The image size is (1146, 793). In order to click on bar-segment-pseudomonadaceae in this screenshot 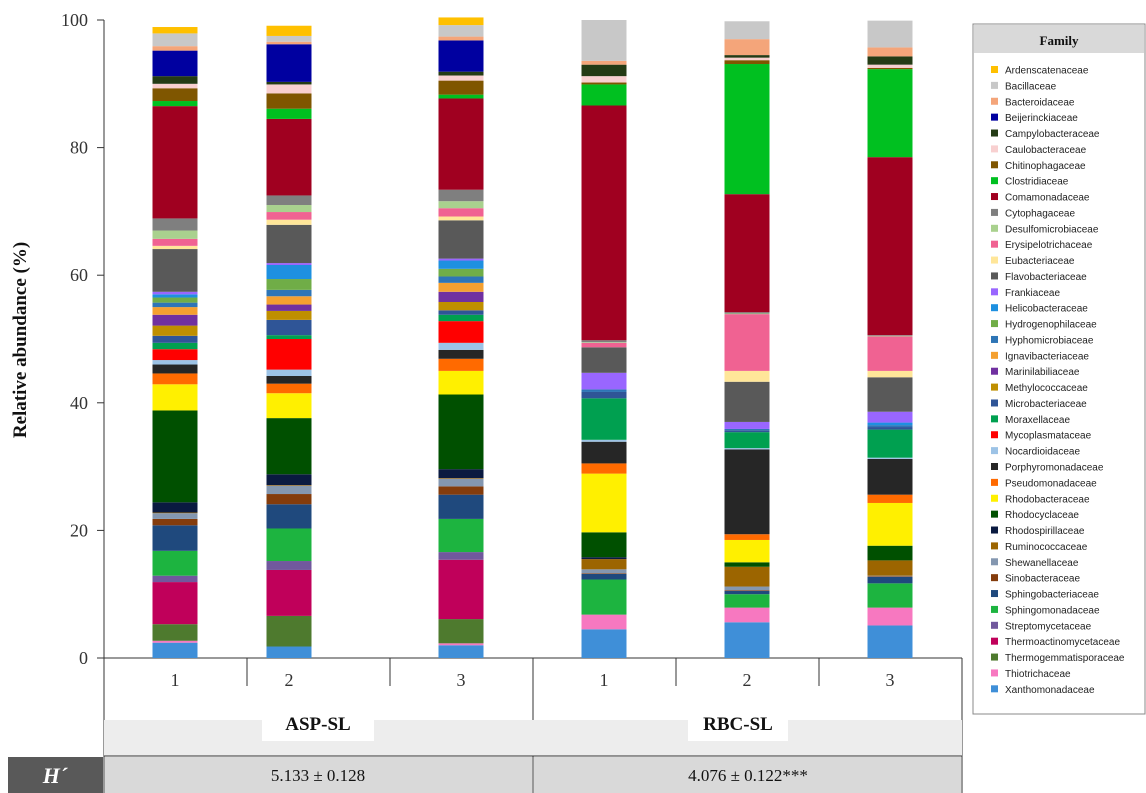, I will do `click(604, 468)`.